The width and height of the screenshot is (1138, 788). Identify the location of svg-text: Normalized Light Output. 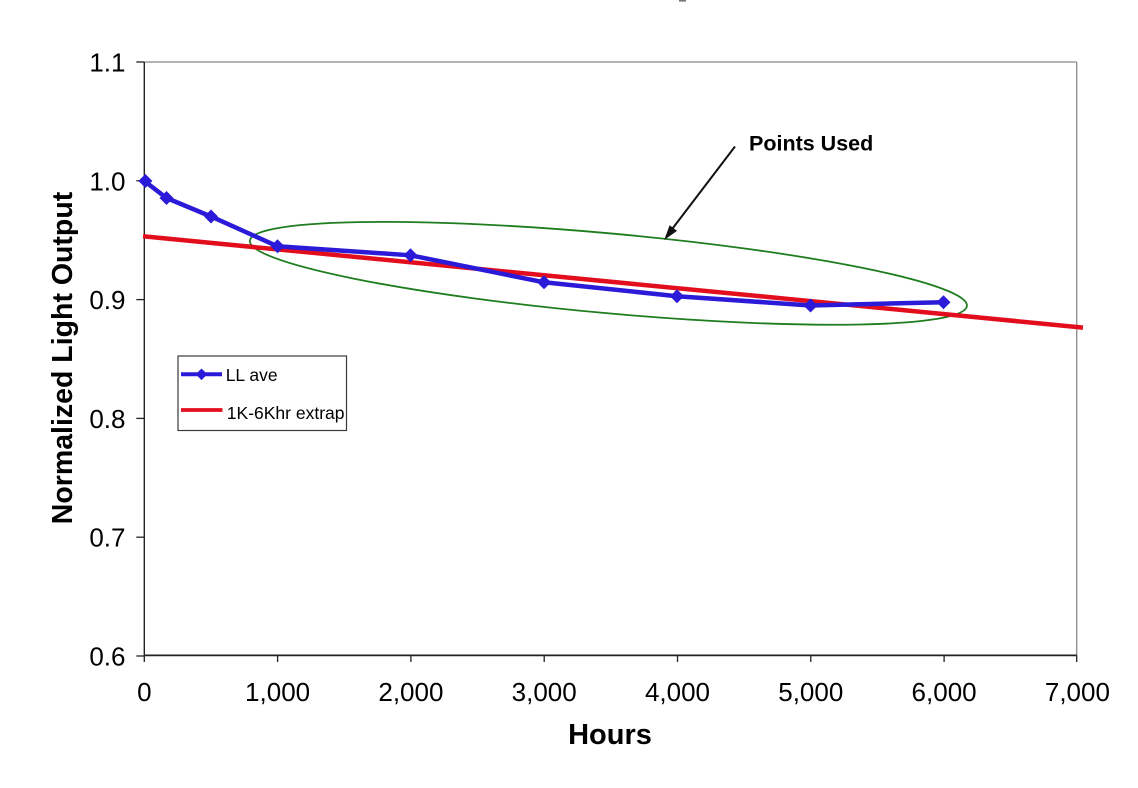
(63, 357).